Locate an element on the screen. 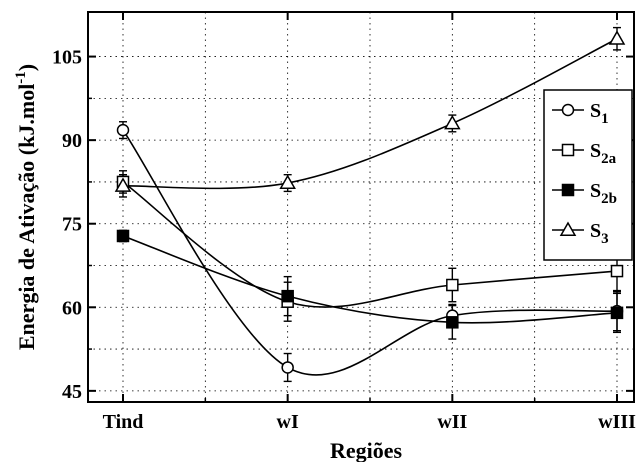 The height and width of the screenshot is (462, 640). x-tick-label: wI is located at coordinates (288, 422).